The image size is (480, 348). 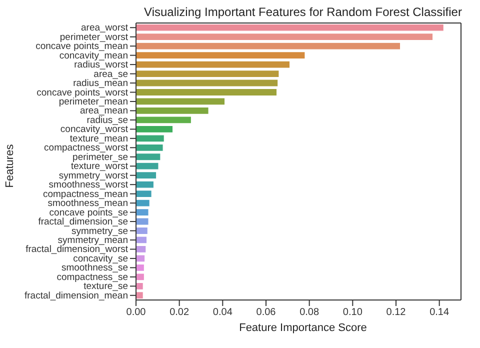 I want to click on x-tick-label: 0.12, so click(x=396, y=312).